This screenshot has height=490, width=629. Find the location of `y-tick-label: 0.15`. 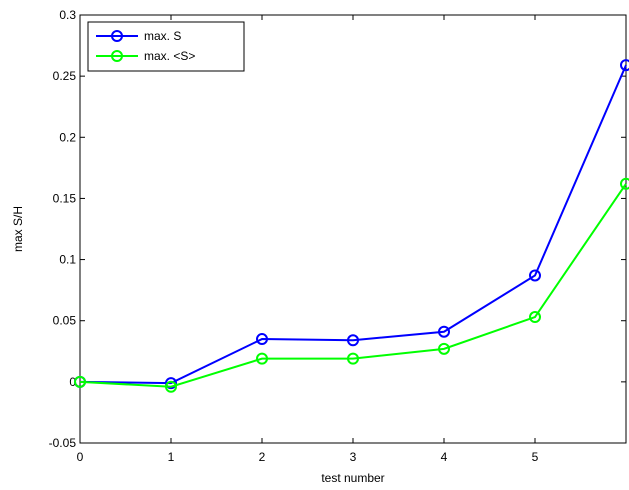

y-tick-label: 0.15 is located at coordinates (65, 198).